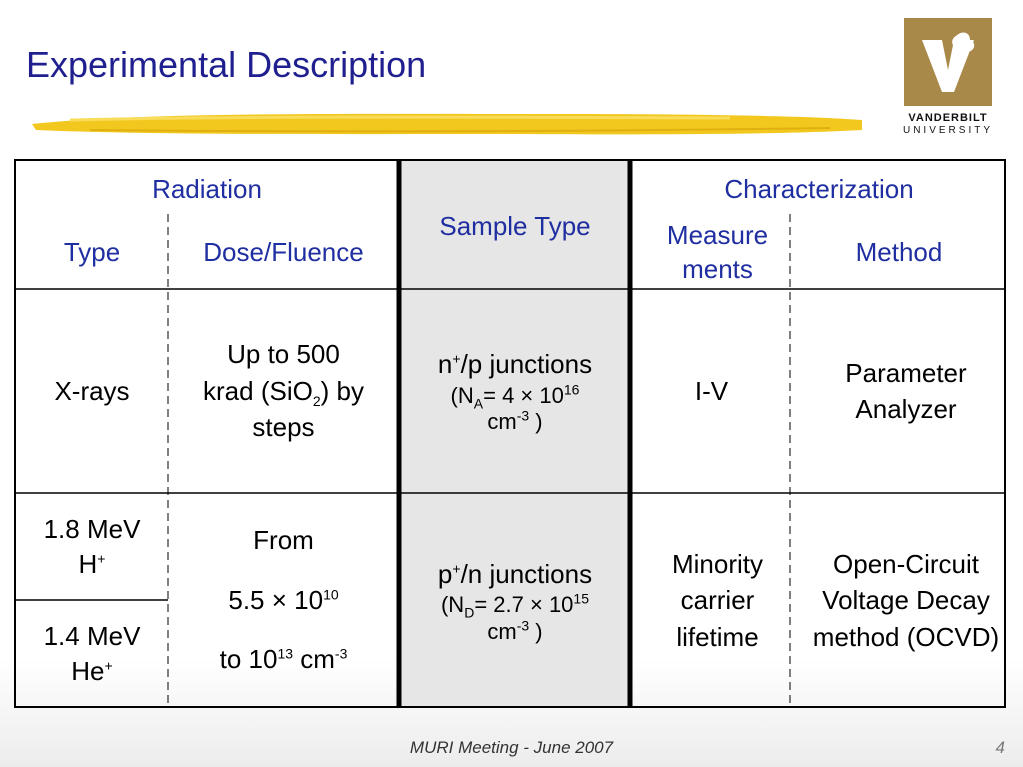 This screenshot has width=1023, height=767. I want to click on logo-text-vanderbilt: VANDERBILT, so click(948, 118).